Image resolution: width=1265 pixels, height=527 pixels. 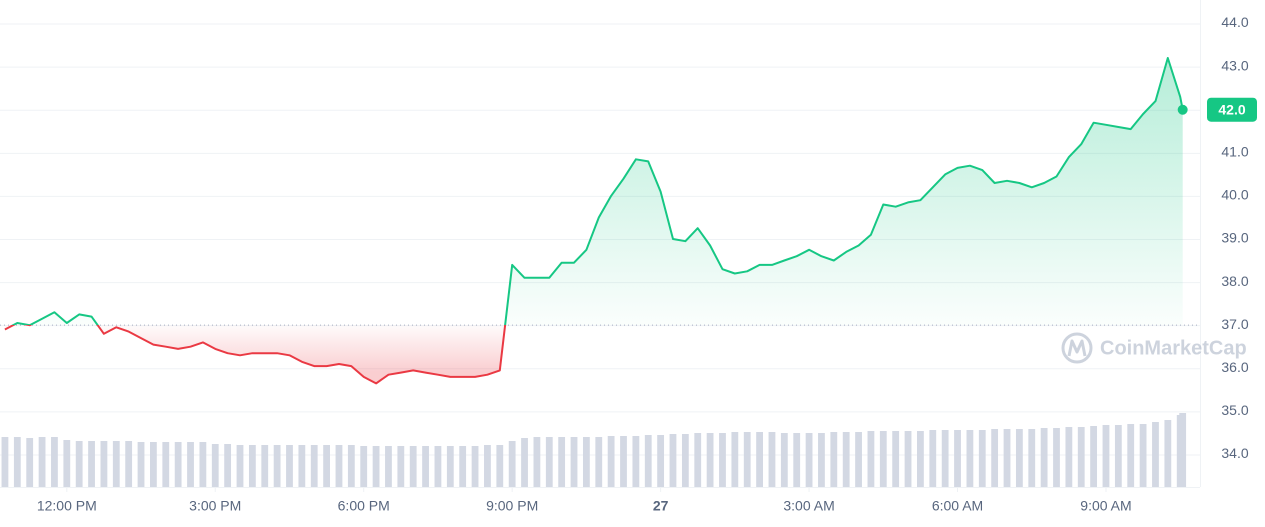 What do you see at coordinates (1234, 22) in the screenshot?
I see `y-tick-label: 44.0` at bounding box center [1234, 22].